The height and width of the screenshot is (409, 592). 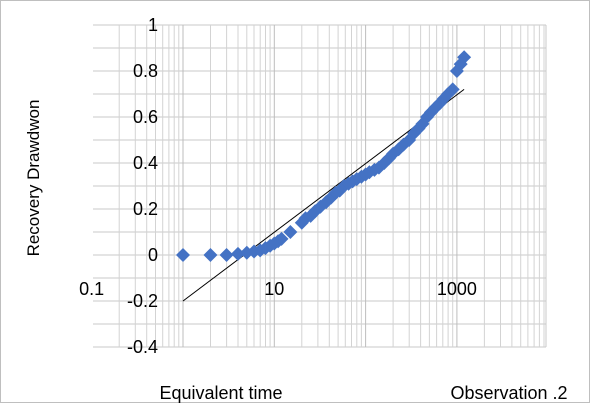 What do you see at coordinates (220, 393) in the screenshot?
I see `x-axis-label: Equivalent time` at bounding box center [220, 393].